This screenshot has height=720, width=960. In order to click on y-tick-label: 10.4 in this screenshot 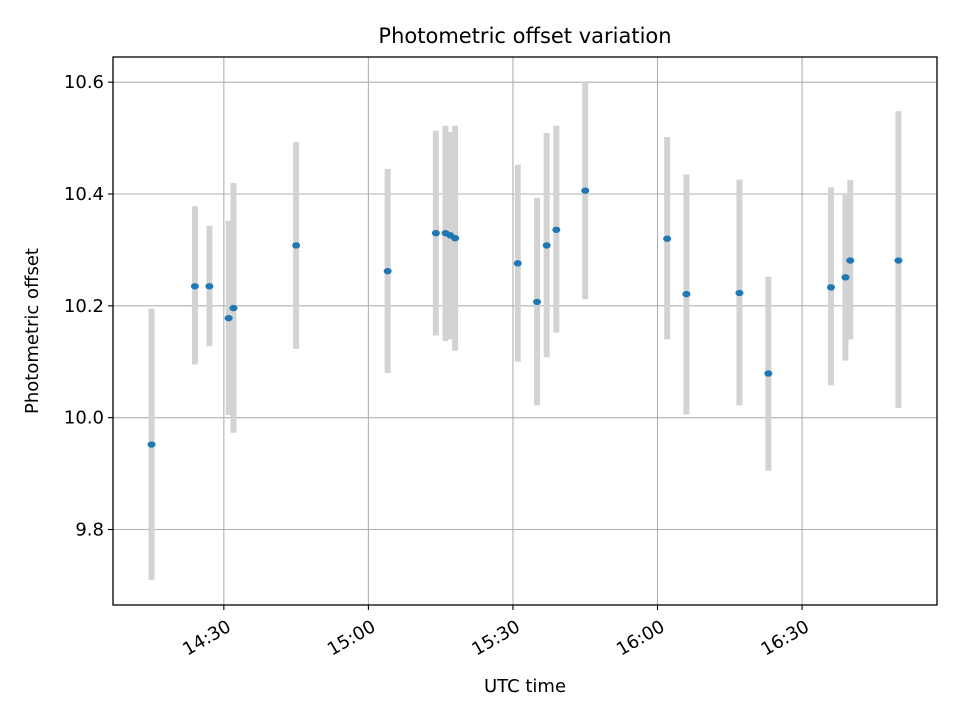, I will do `click(84, 194)`.